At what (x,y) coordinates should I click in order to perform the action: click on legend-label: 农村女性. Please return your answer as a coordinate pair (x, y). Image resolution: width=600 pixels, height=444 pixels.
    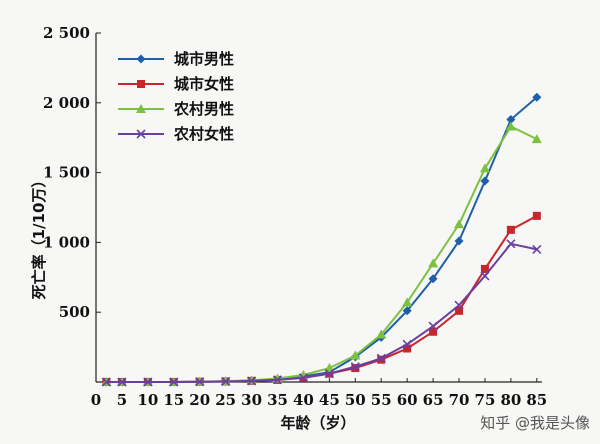
    Looking at the image, I should click on (203, 134).